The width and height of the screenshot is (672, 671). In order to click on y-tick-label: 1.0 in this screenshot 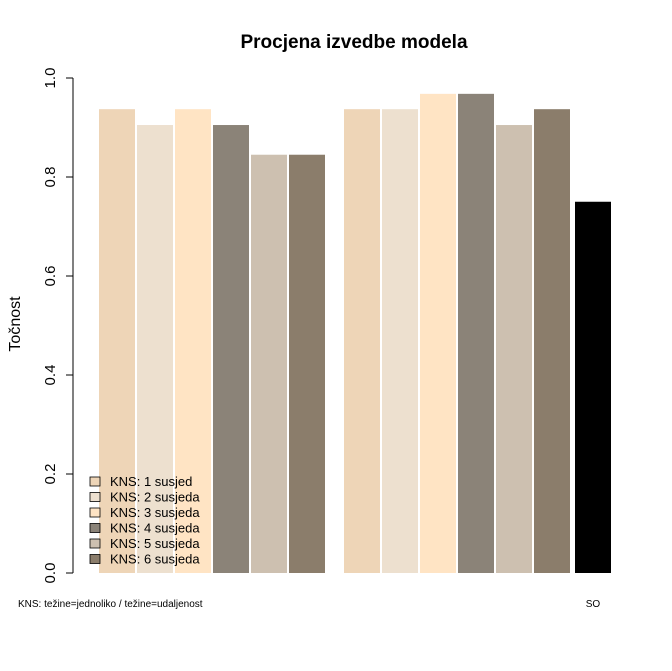, I will do `click(50, 78)`.